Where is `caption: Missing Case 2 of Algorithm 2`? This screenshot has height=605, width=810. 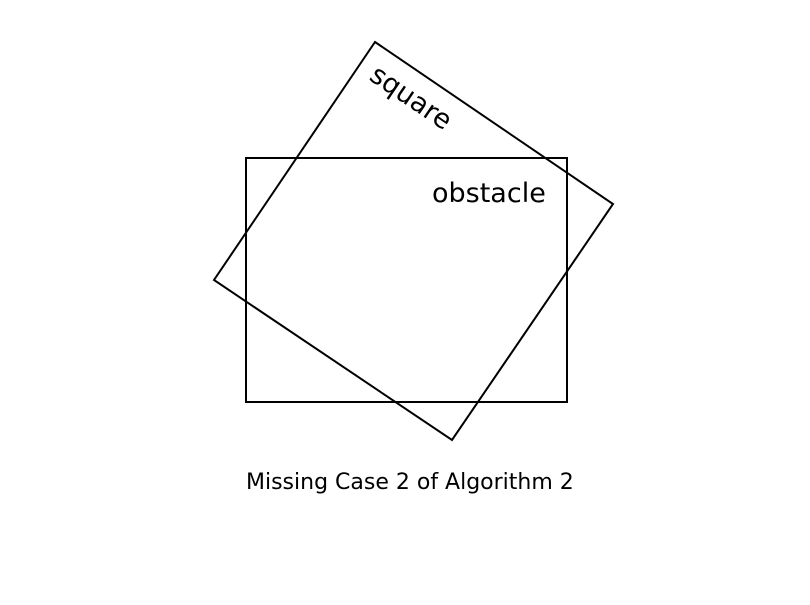 caption: Missing Case 2 of Algorithm 2 is located at coordinates (410, 482).